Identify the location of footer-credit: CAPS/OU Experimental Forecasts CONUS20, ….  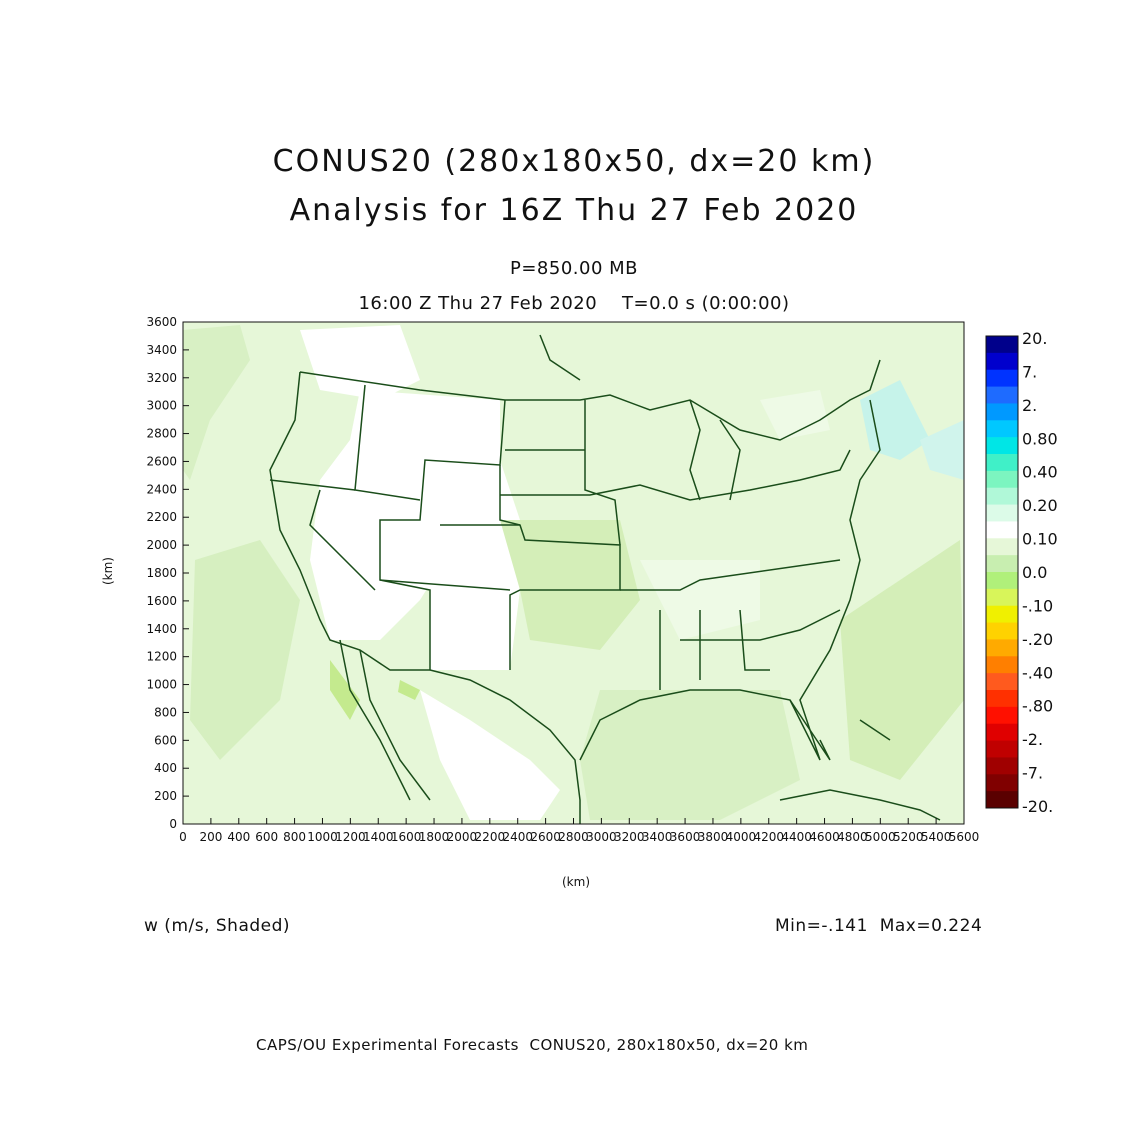
(532, 1045).